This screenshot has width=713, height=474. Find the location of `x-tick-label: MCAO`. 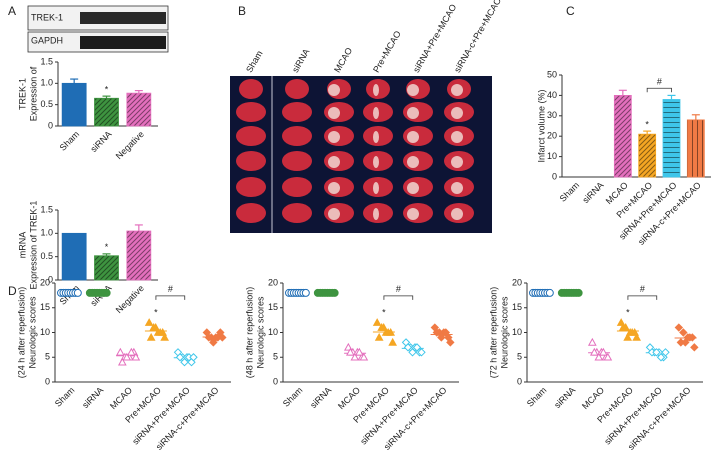

x-tick-label: MCAO is located at coordinates (349, 398).